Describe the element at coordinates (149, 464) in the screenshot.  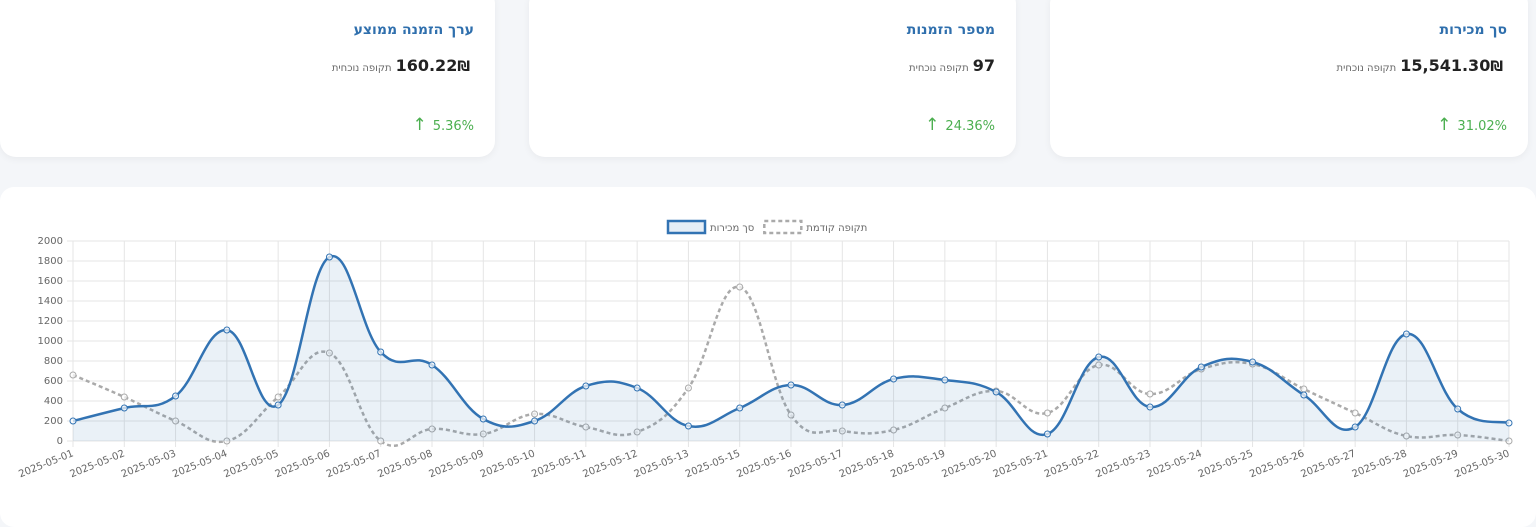
I see `x-tick-label: 2025-05-03` at that location.